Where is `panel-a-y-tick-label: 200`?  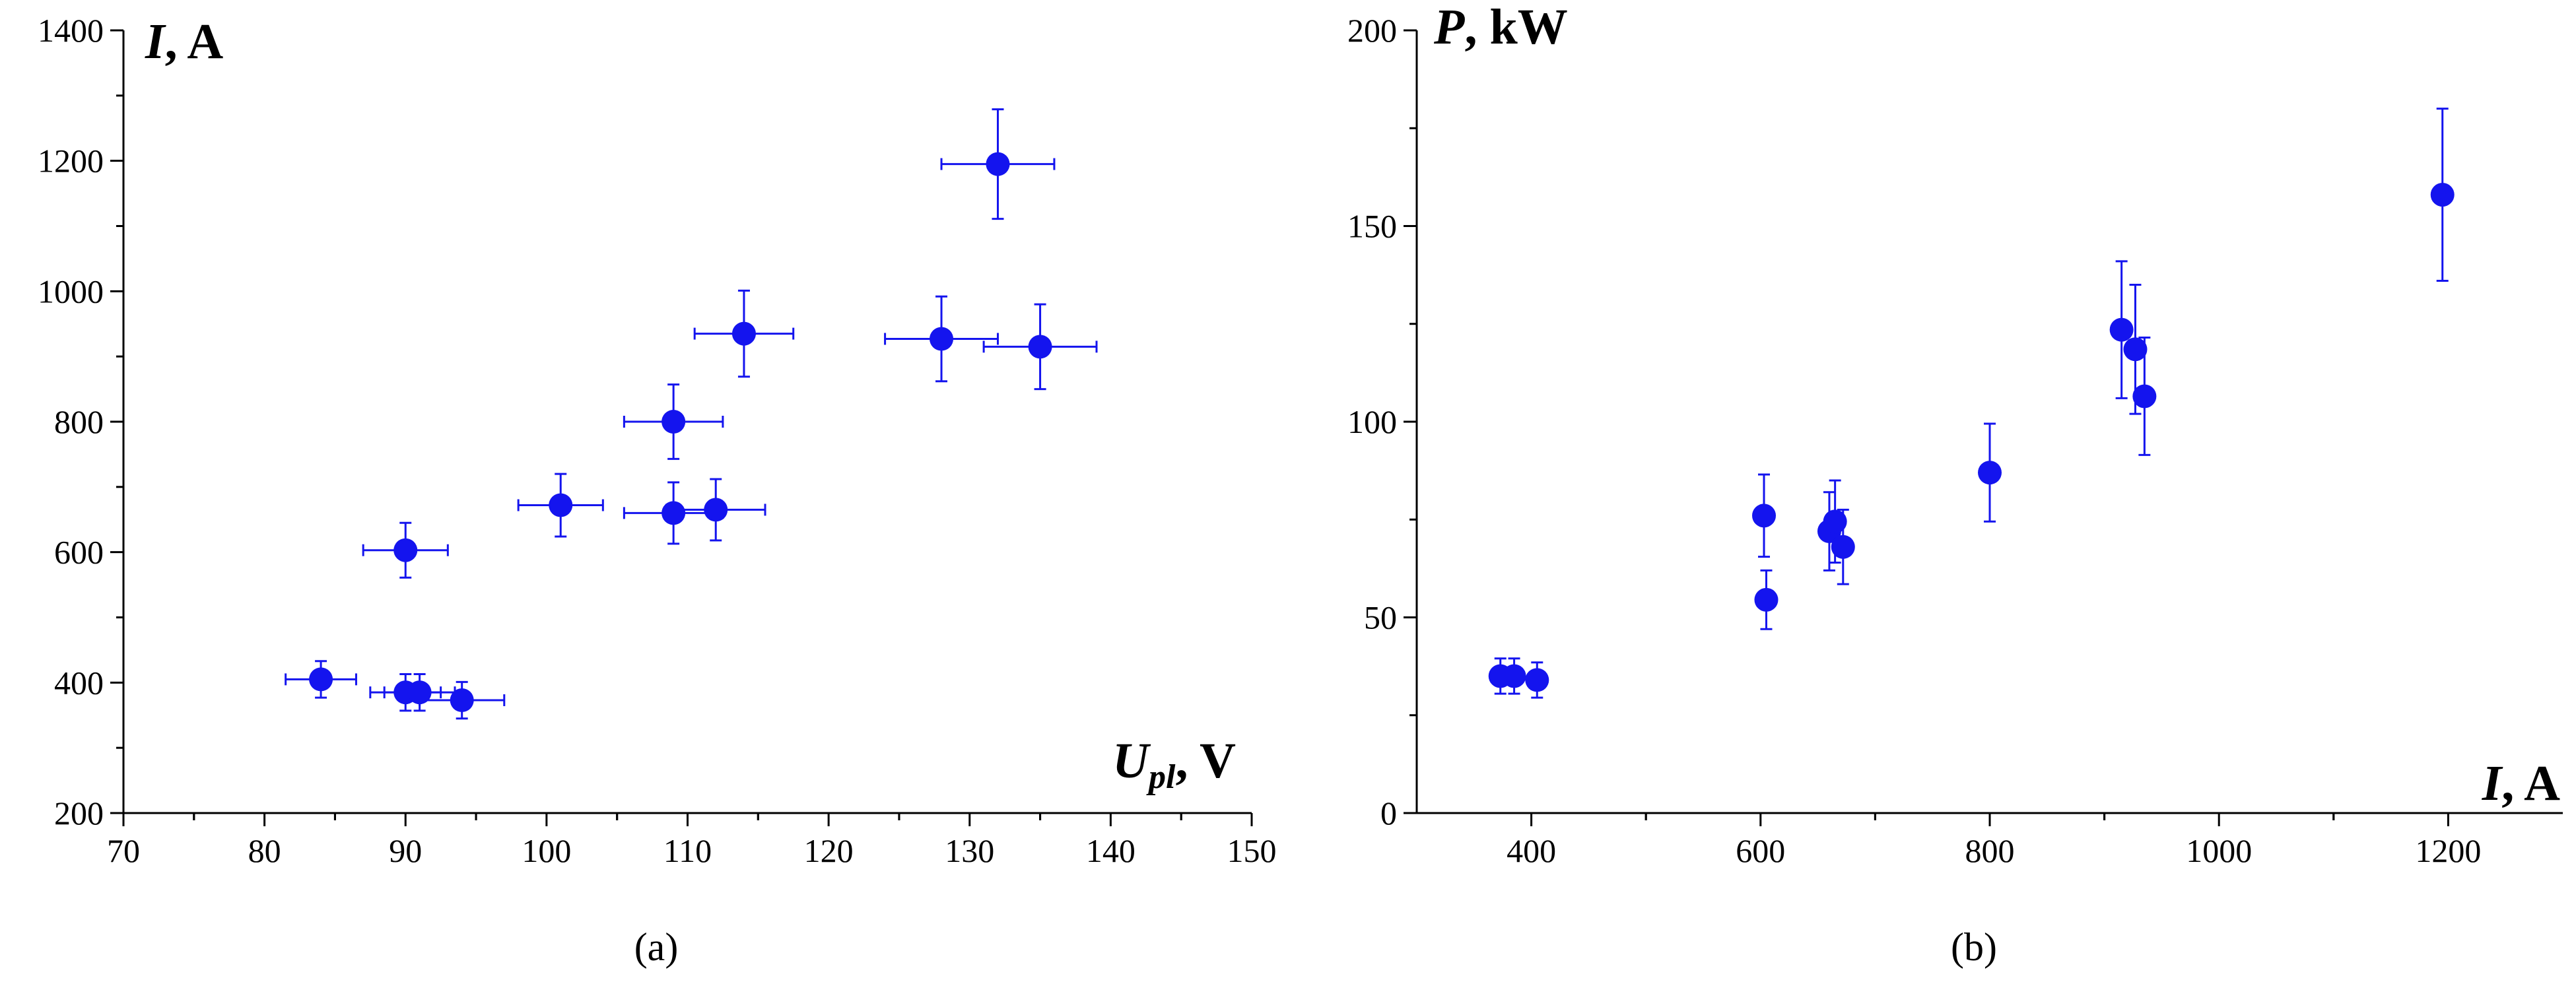
panel-a-y-tick-label: 200 is located at coordinates (79, 813).